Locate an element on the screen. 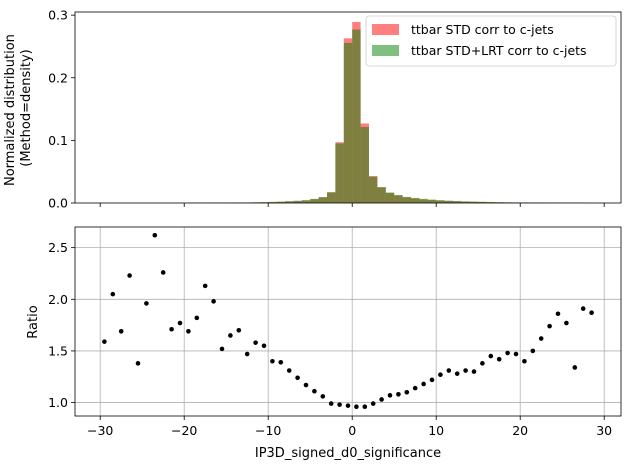 The width and height of the screenshot is (630, 473). x-tick-label: 20 is located at coordinates (520, 430).